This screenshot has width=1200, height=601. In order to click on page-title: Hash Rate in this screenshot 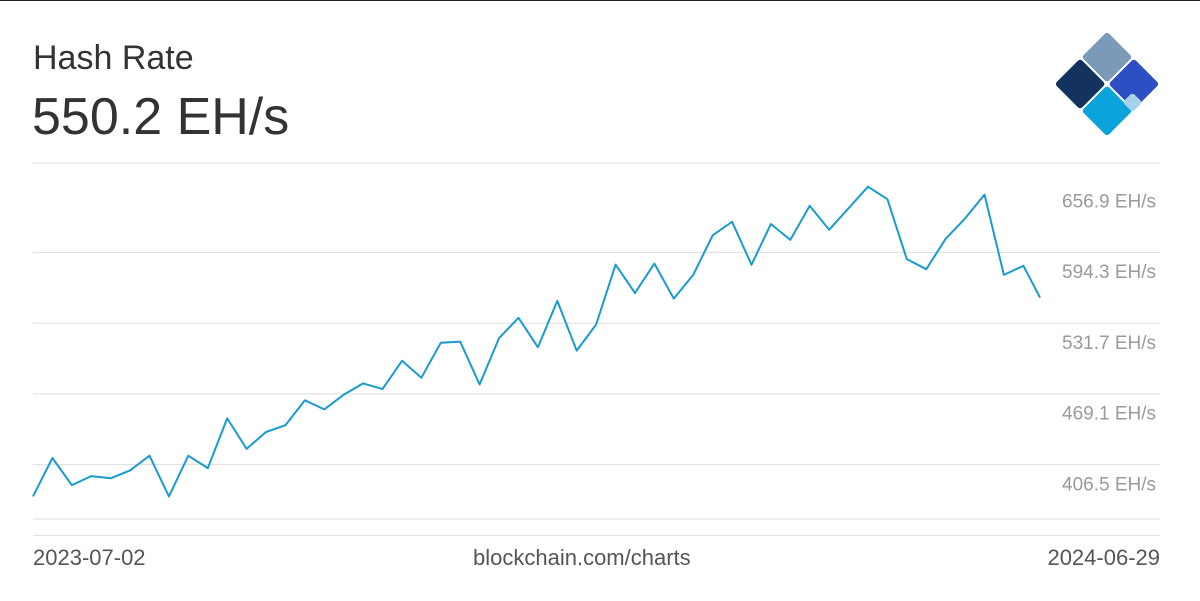, I will do `click(113, 58)`.